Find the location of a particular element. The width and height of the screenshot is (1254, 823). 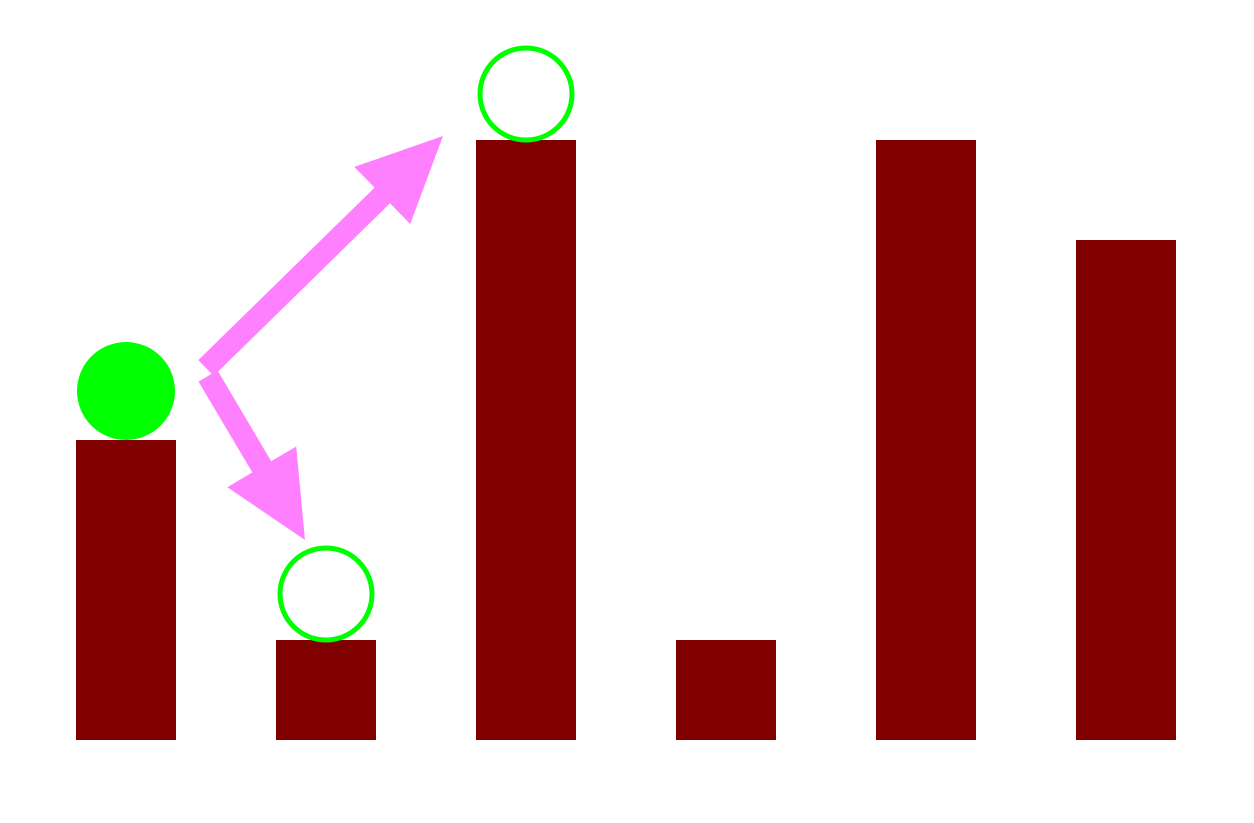

arrows-layer is located at coordinates (320, 338).